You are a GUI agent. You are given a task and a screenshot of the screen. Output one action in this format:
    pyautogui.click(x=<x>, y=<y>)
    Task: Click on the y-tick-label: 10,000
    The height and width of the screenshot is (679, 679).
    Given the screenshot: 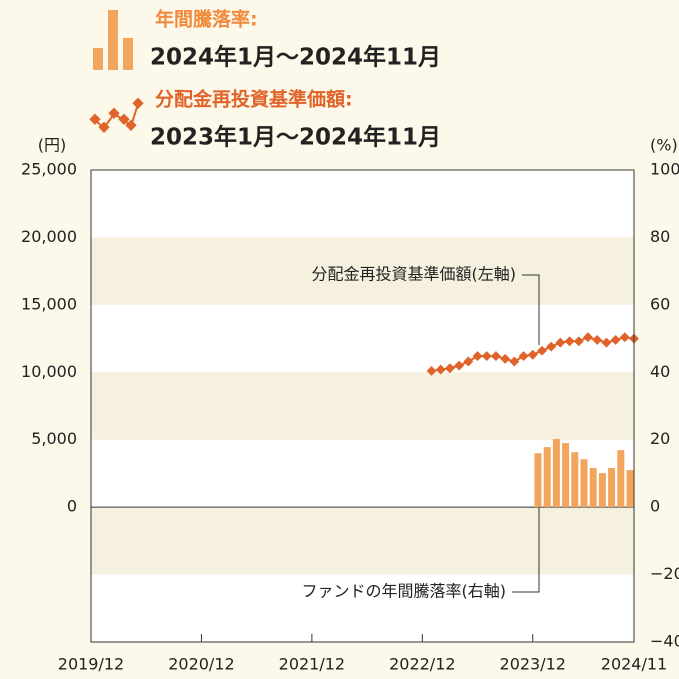 What is the action you would take?
    pyautogui.click(x=49, y=371)
    